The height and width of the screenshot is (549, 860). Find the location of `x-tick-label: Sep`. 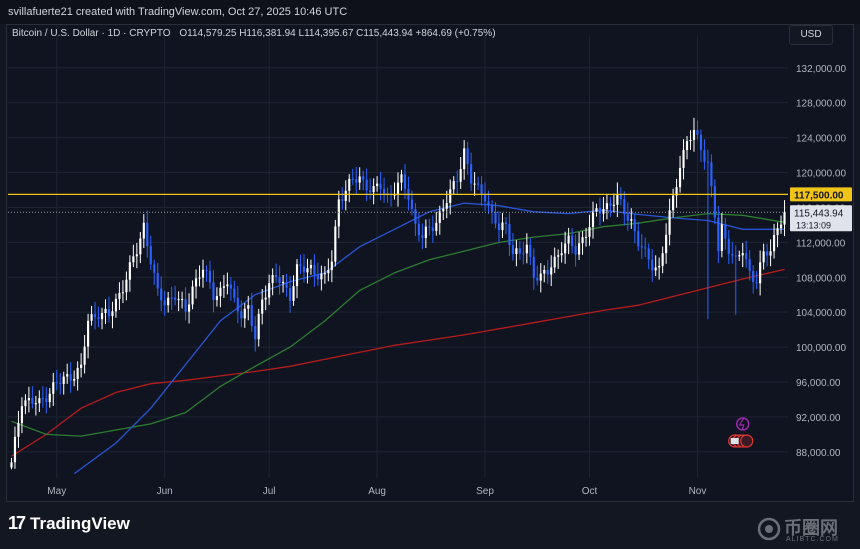

x-tick-label: Sep is located at coordinates (485, 491).